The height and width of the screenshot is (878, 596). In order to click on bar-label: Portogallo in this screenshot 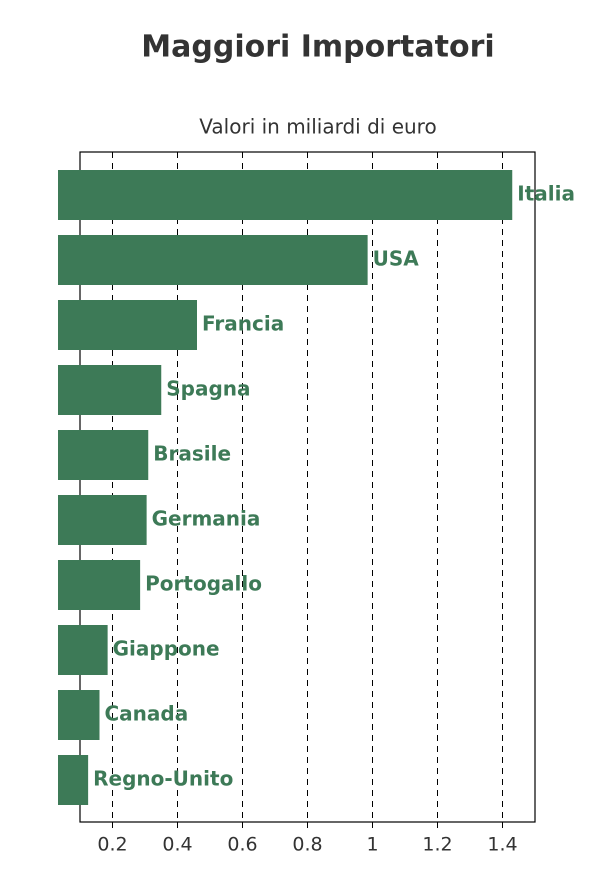, I will do `click(203, 584)`.